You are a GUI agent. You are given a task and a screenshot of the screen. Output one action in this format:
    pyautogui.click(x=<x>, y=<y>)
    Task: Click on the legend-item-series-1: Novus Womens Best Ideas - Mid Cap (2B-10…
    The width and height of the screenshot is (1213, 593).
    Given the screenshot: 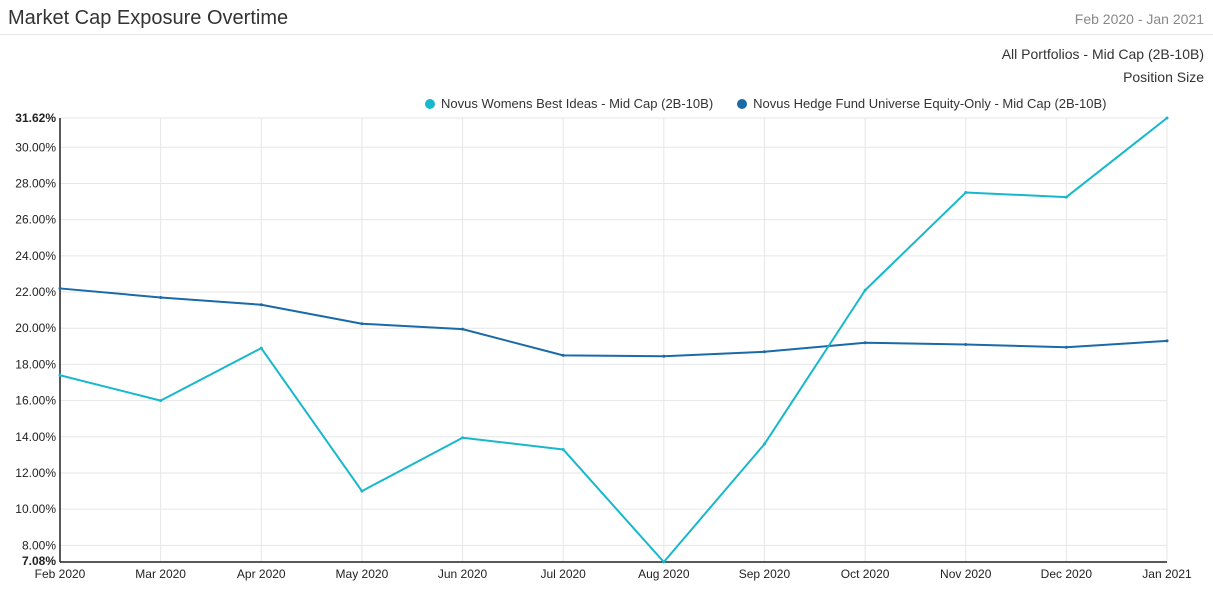 What is the action you would take?
    pyautogui.click(x=569, y=103)
    